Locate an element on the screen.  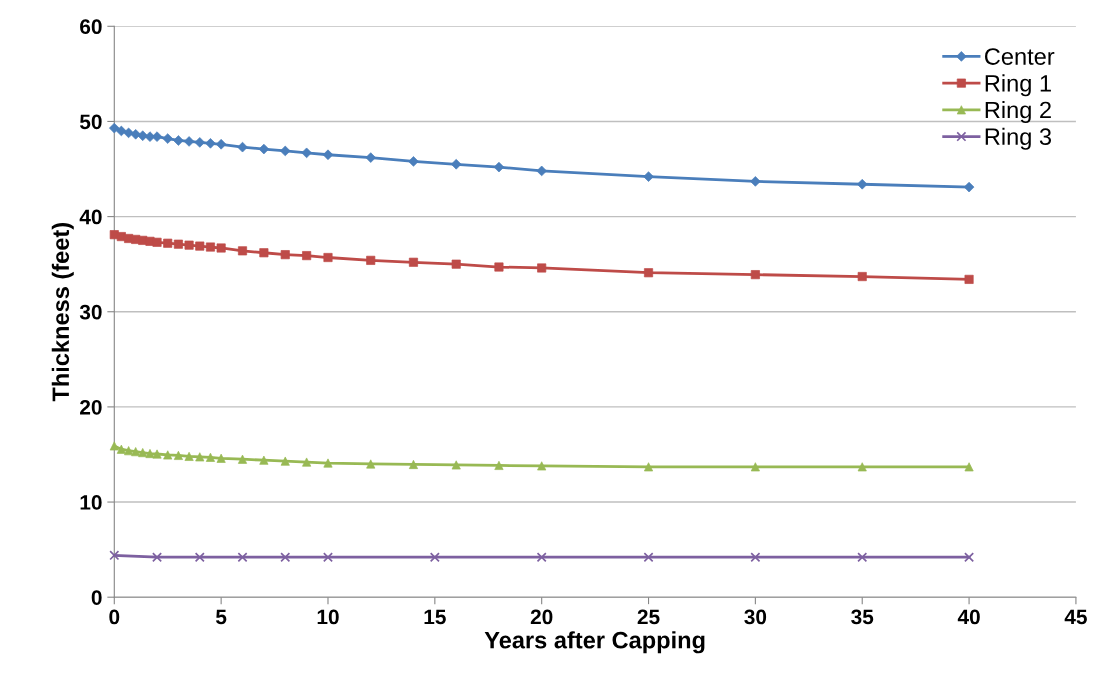
y-tick-label: 50 is located at coordinates (90, 122).